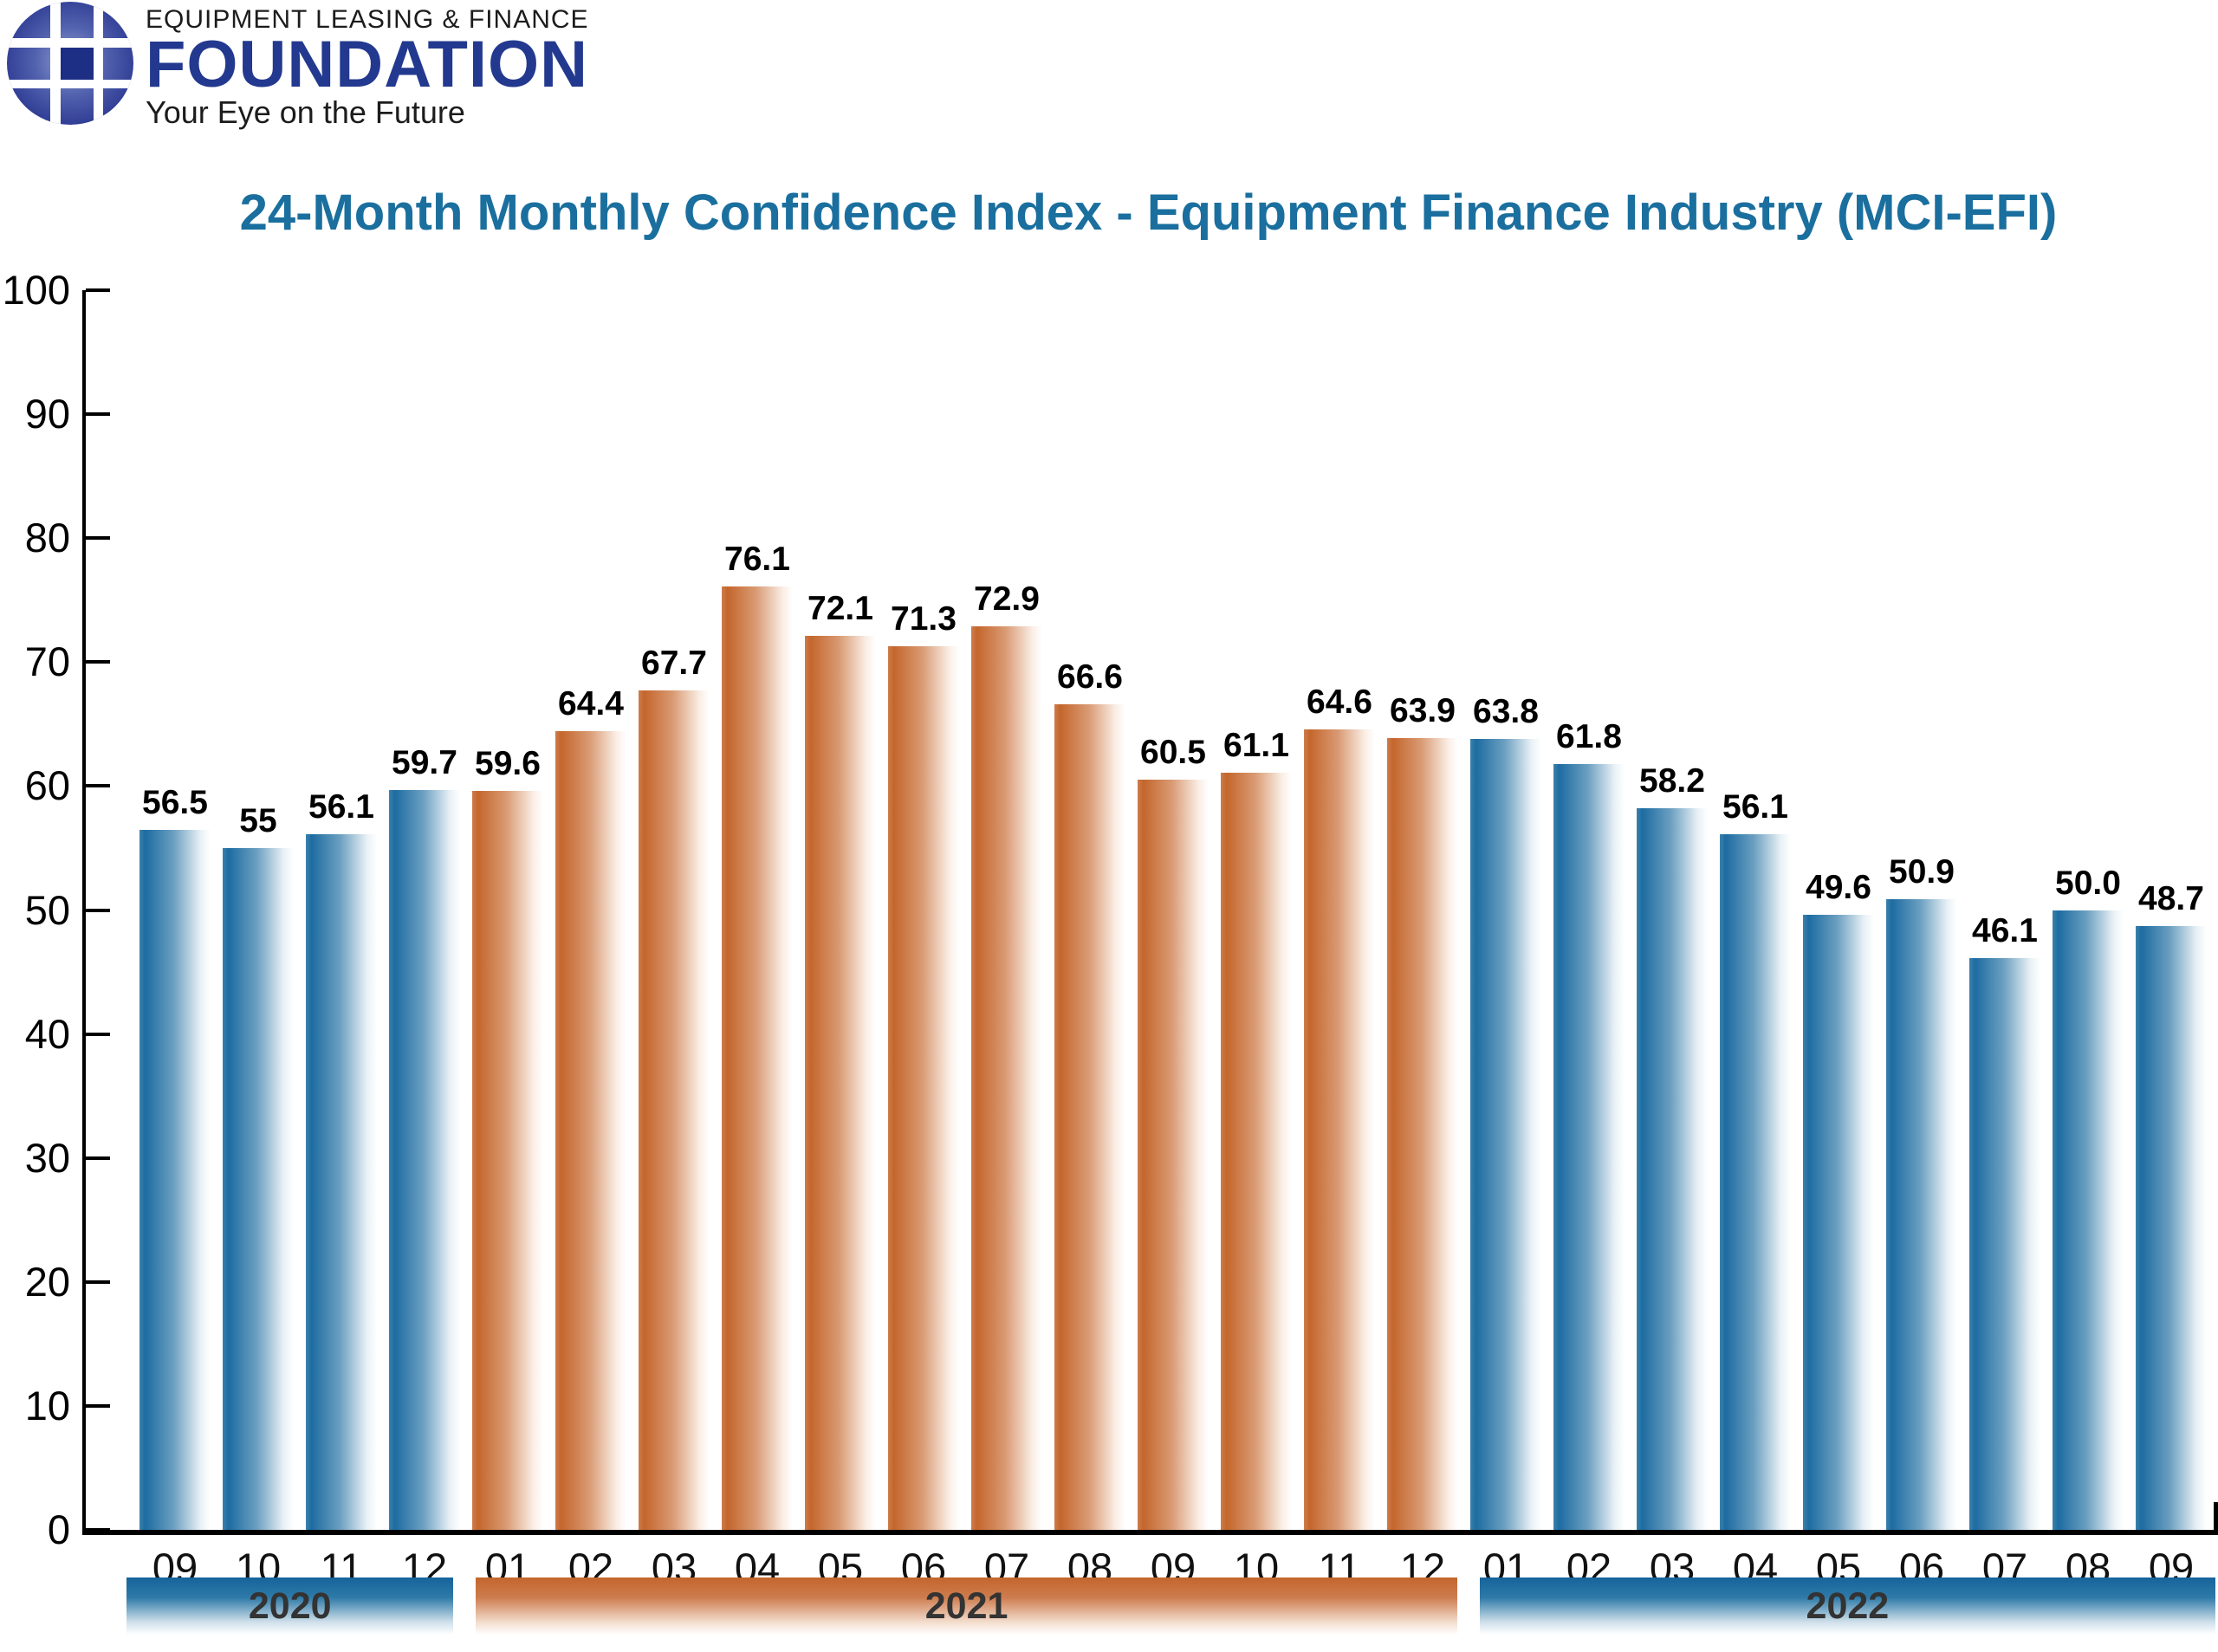 The width and height of the screenshot is (2218, 1652). What do you see at coordinates (1339, 1106) in the screenshot?
I see `bar-2021-11: 64.6` at bounding box center [1339, 1106].